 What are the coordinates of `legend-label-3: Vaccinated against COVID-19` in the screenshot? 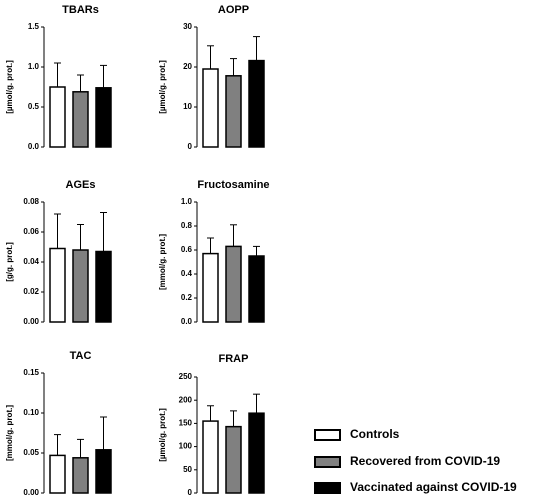 It's located at (433, 487).